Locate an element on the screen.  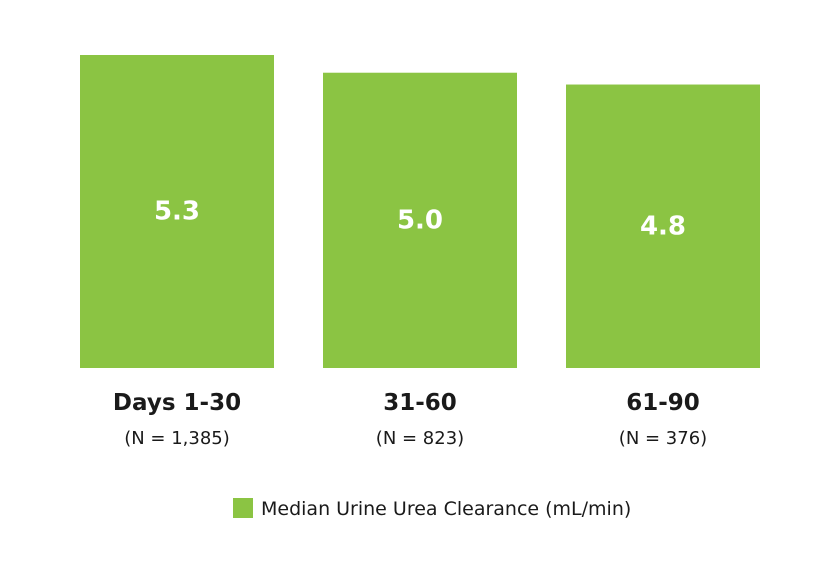
bar-value-label: 4.8 is located at coordinates (663, 226).